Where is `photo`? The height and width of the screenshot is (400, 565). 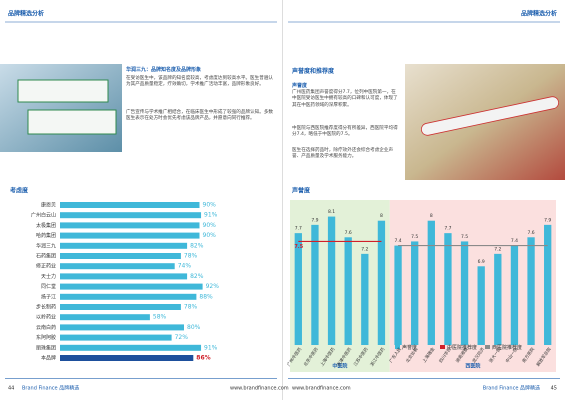 photo is located at coordinates (61, 108).